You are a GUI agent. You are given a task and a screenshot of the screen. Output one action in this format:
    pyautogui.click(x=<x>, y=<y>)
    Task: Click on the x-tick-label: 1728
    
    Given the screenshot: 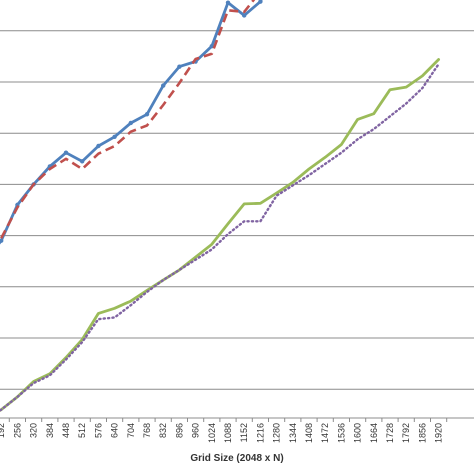 What is the action you would take?
    pyautogui.click(x=390, y=433)
    